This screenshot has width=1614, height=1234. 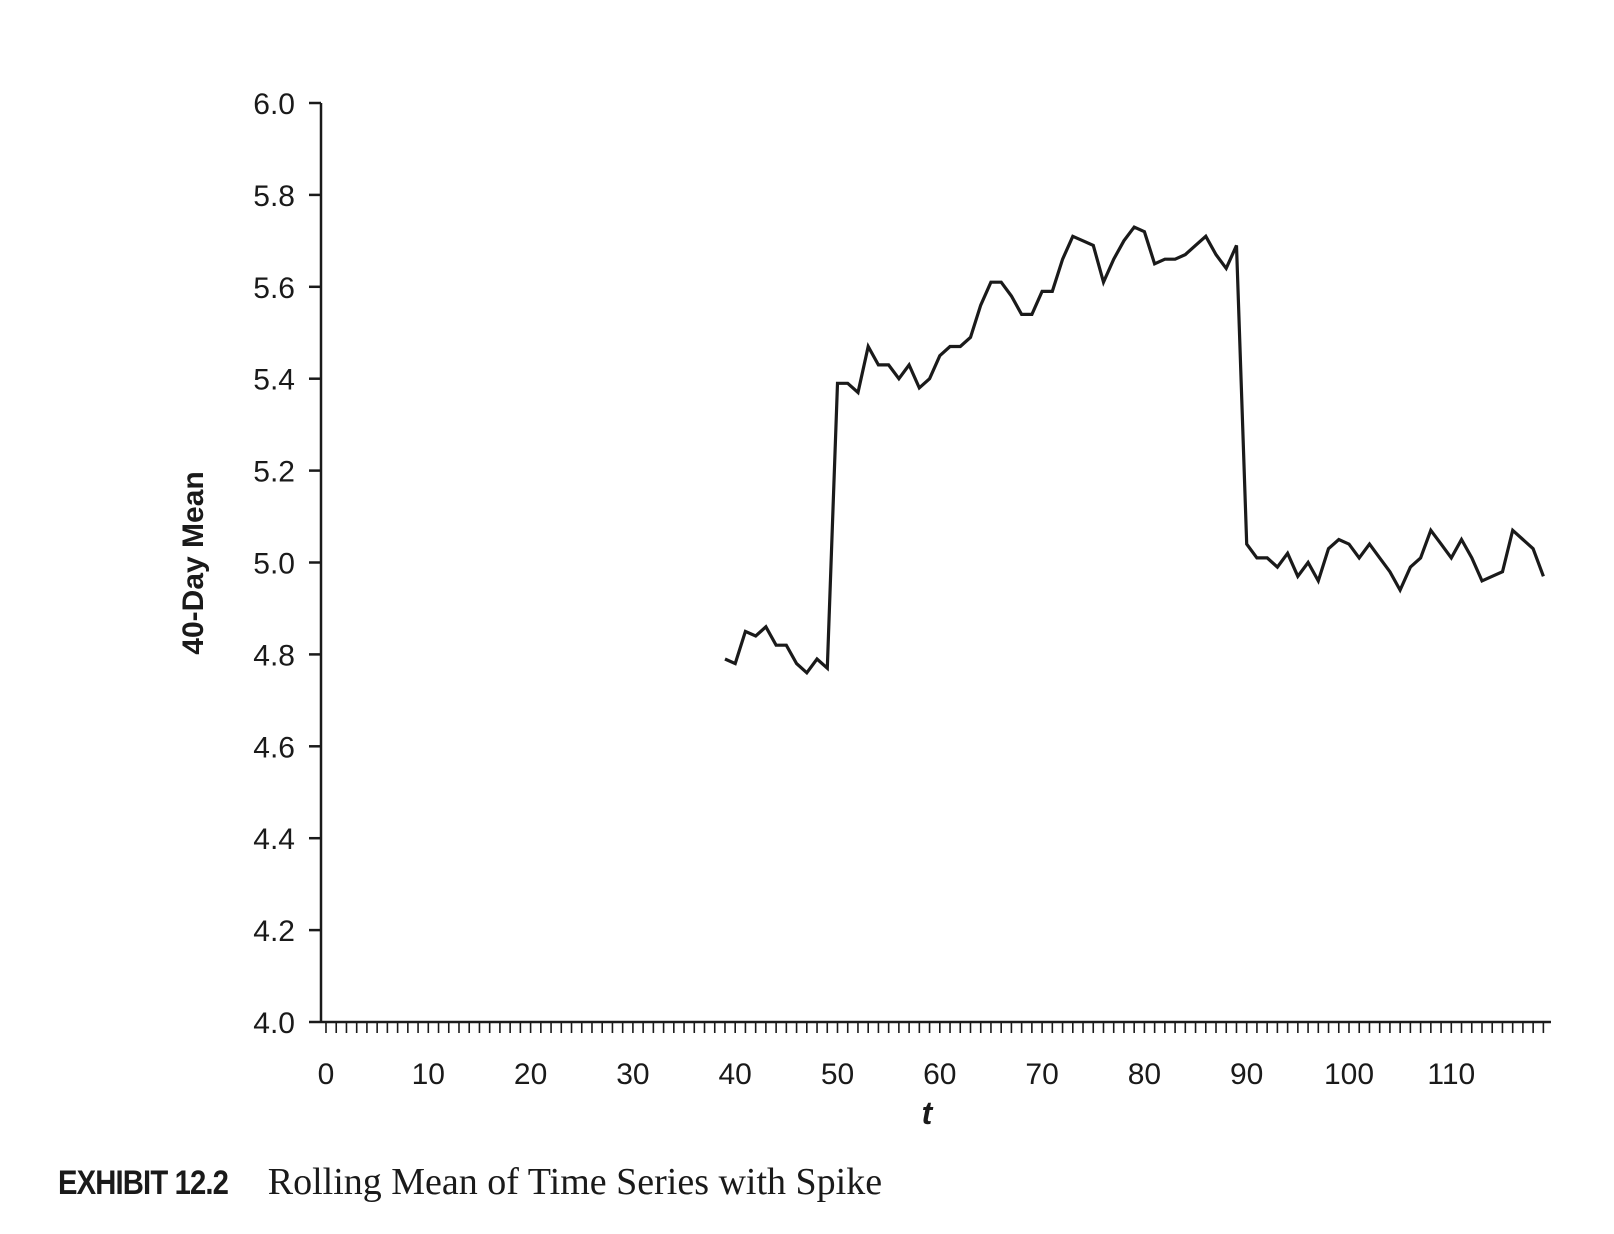 What do you see at coordinates (632, 1074) in the screenshot?
I see `x-tick-label: 30` at bounding box center [632, 1074].